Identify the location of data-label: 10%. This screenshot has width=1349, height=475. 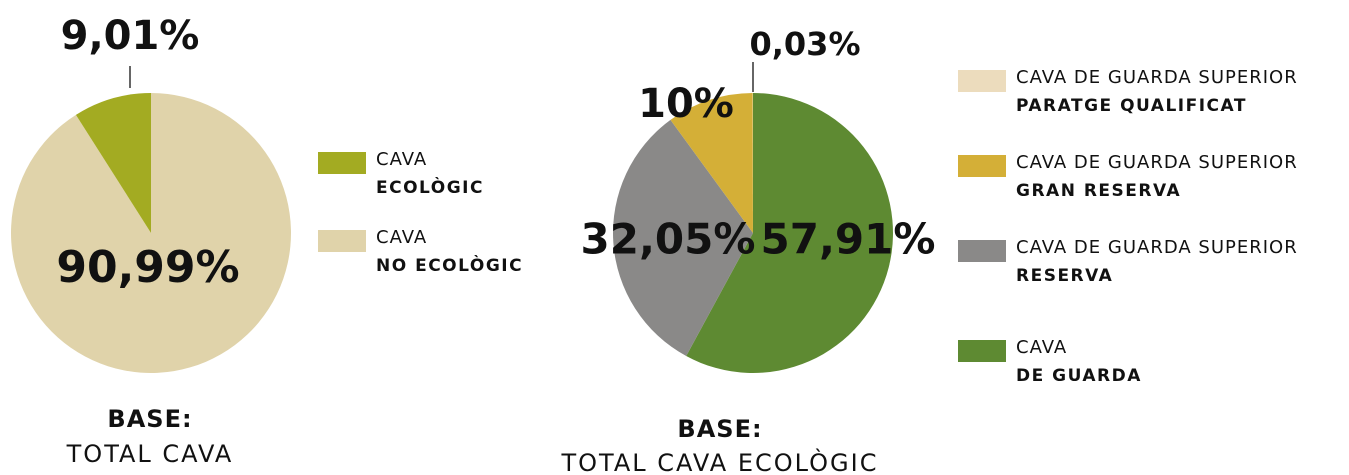
(686, 104).